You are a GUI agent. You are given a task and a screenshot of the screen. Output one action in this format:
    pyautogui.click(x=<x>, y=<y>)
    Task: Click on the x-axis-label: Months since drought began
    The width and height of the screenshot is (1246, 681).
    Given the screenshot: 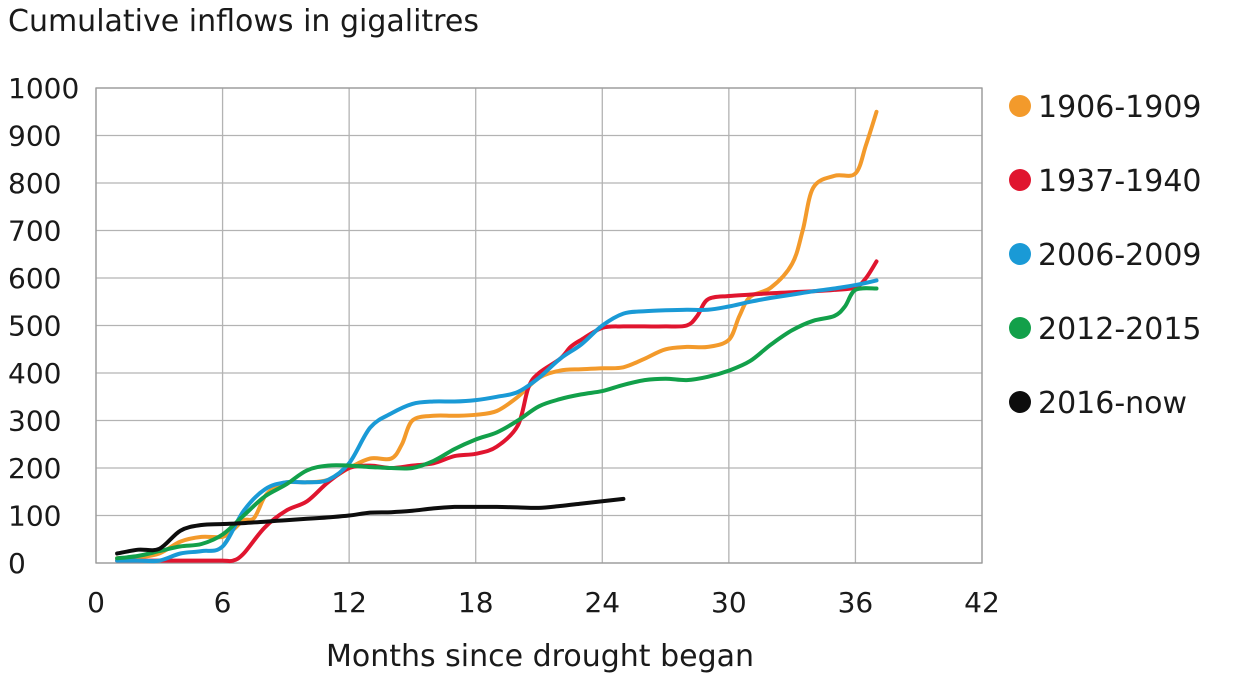 What is the action you would take?
    pyautogui.click(x=540, y=656)
    